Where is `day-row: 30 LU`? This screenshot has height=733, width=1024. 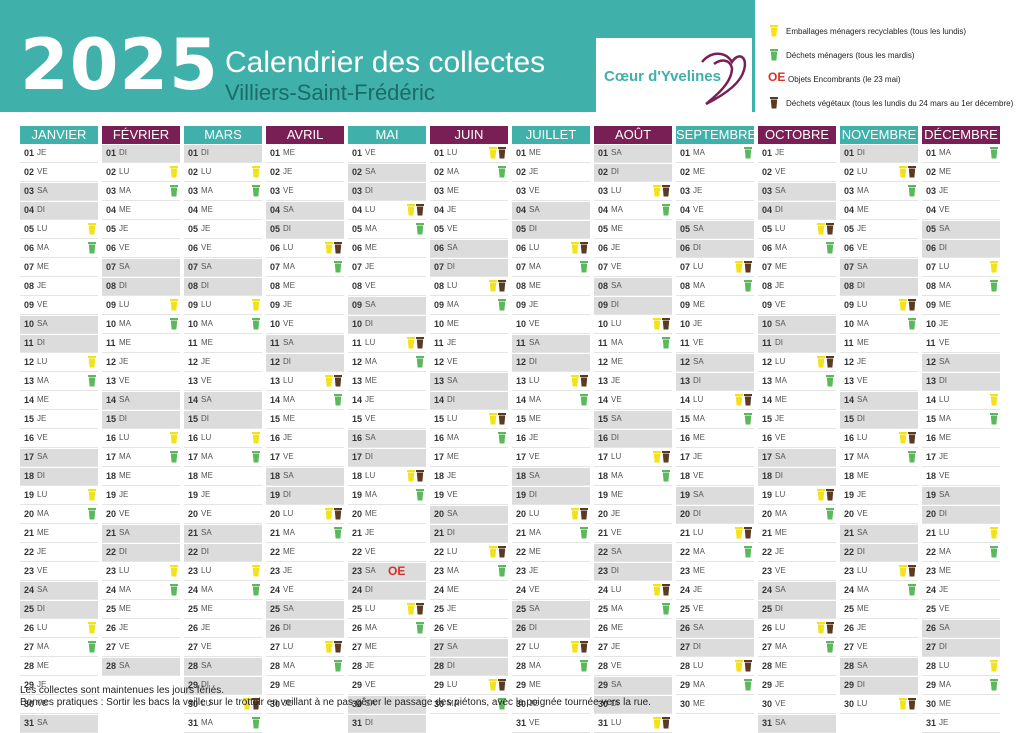 day-row: 30 LU is located at coordinates (879, 705).